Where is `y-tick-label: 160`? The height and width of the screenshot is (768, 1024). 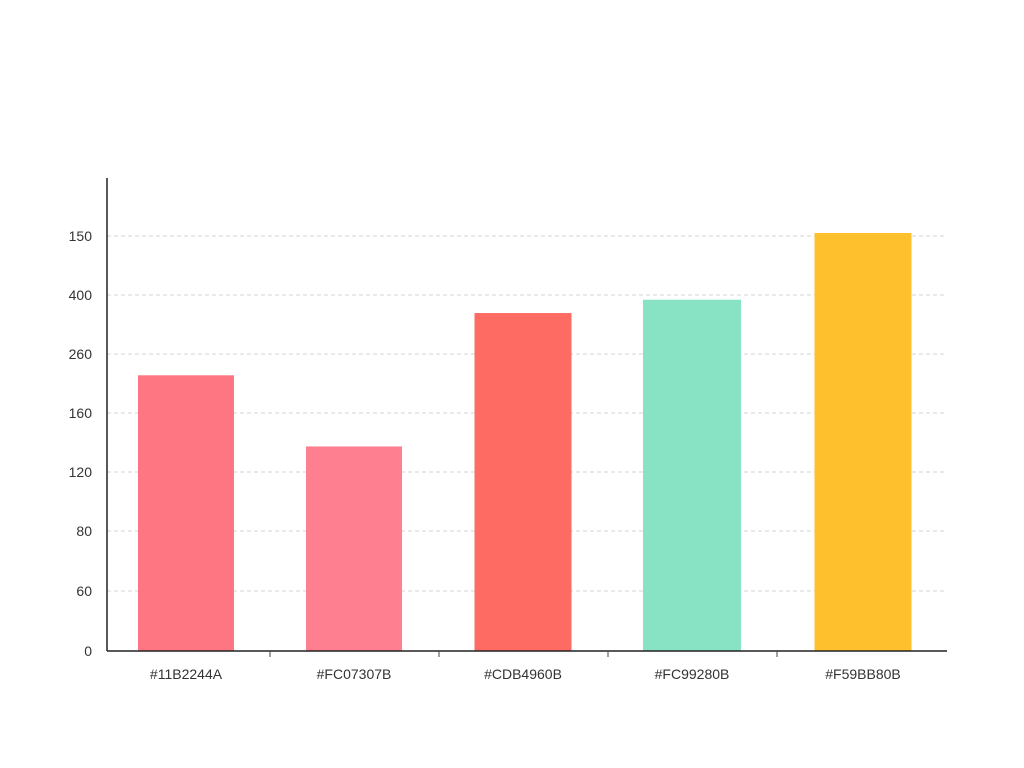 y-tick-label: 160 is located at coordinates (81, 413).